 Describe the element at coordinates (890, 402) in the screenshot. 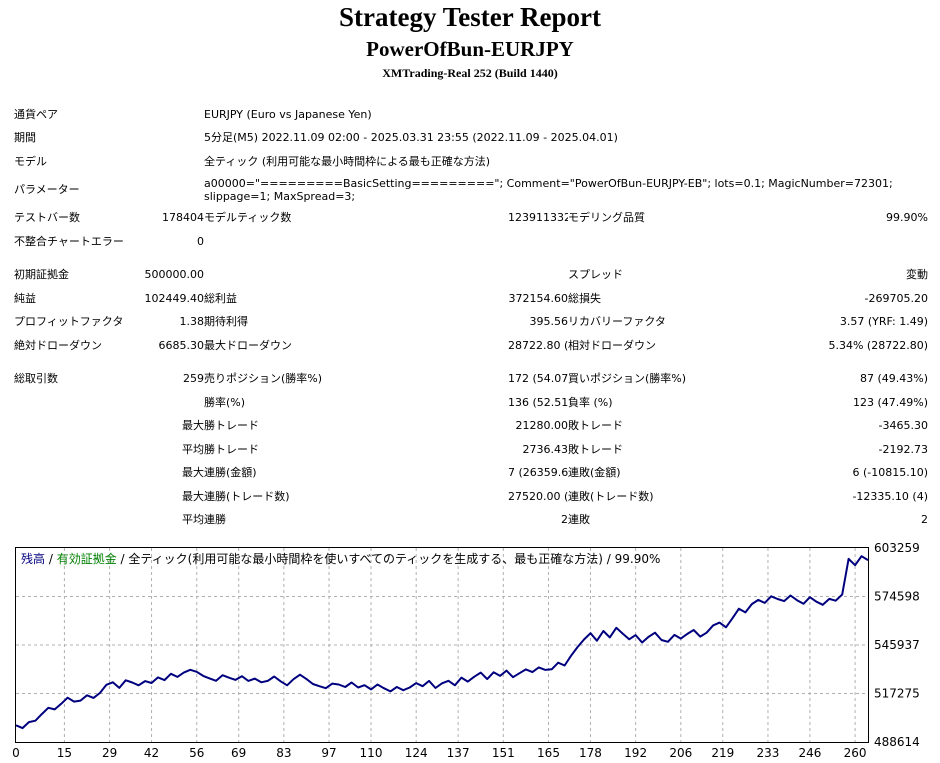

I see `loss-rate-value: 123 (47.49%)` at that location.